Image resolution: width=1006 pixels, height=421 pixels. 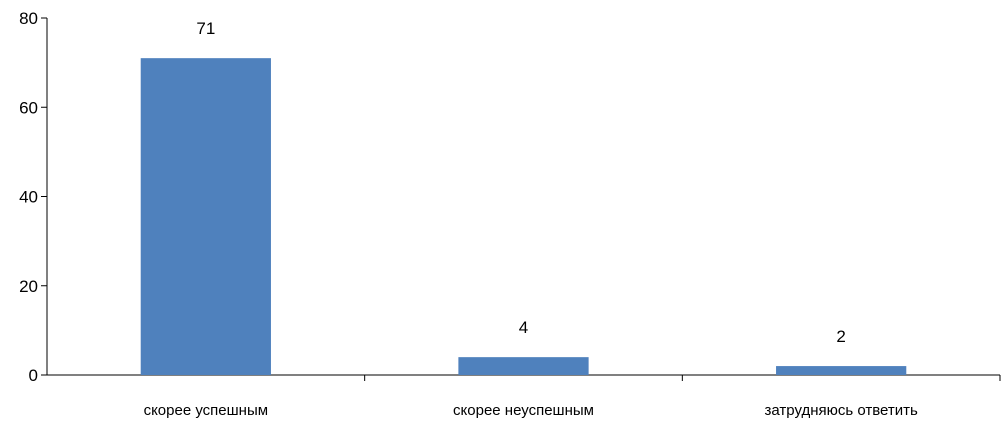 What do you see at coordinates (28, 18) in the screenshot?
I see `y-tick-label: 80` at bounding box center [28, 18].